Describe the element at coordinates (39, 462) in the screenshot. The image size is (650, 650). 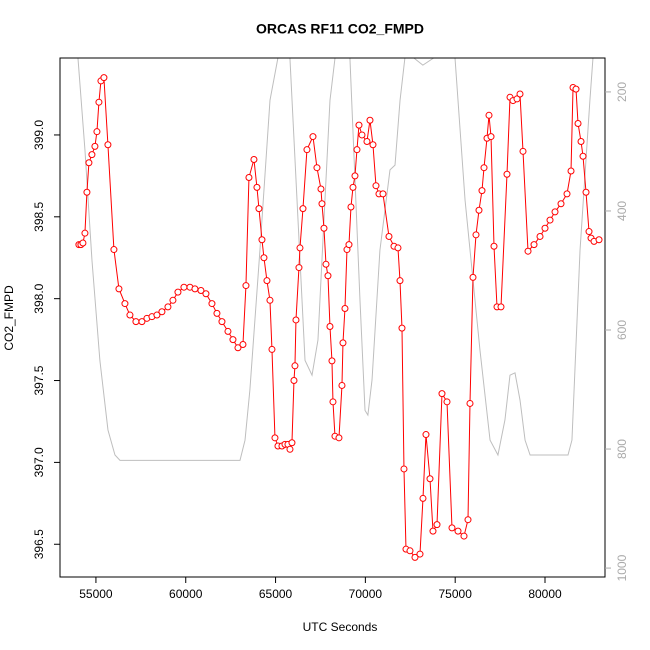
I see `y-tick-label: 397.0` at that location.